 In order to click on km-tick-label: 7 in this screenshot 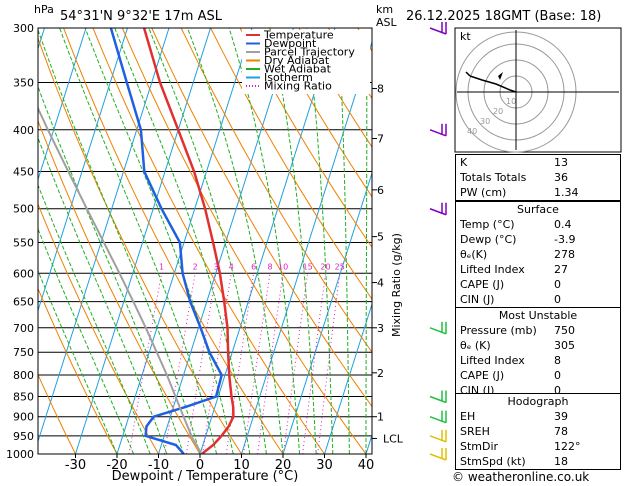, I will do `click(380, 139)`.